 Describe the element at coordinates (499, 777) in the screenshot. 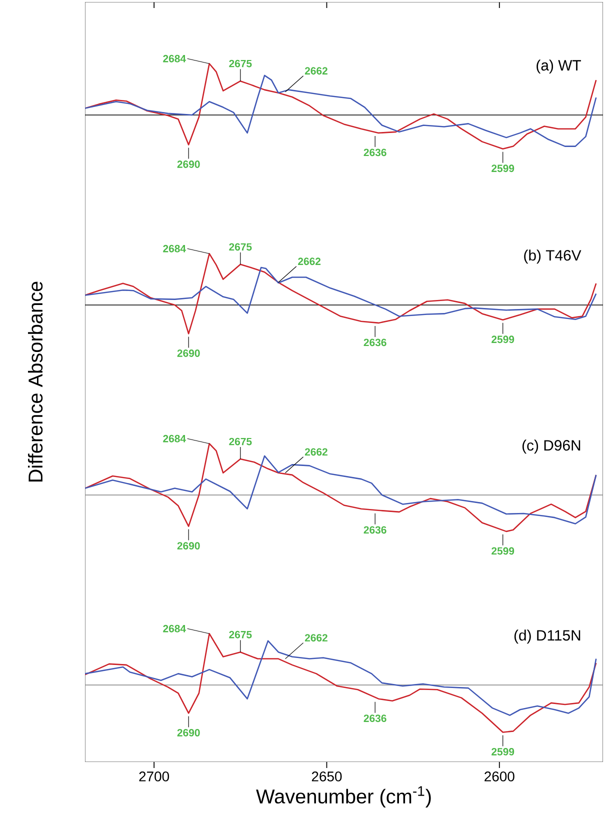

I see `x-tick-label: 2600` at that location.